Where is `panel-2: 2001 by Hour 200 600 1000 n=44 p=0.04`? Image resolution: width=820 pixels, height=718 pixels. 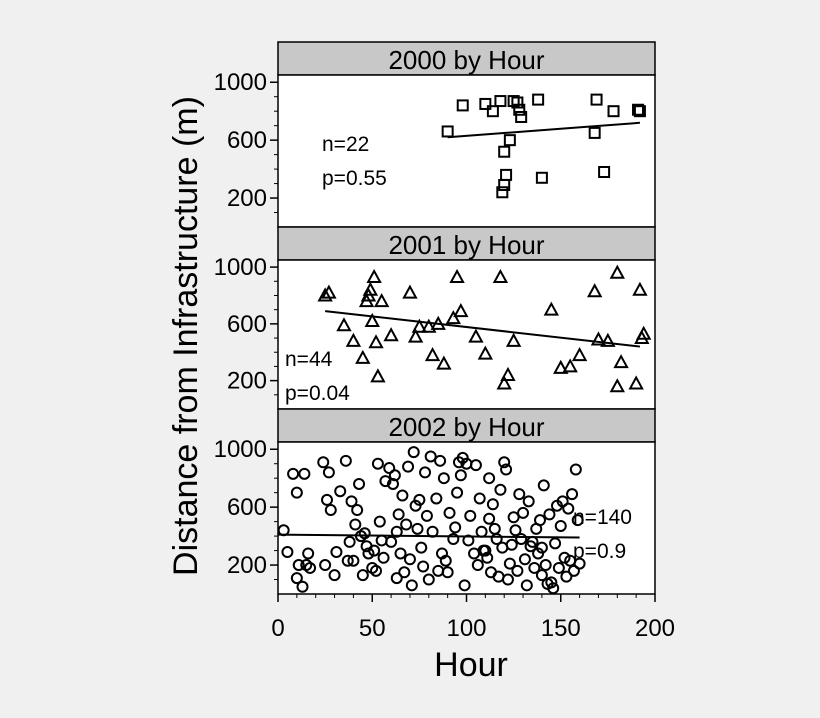 panel-2: 2001 by Hour 200 600 1000 n=44 p=0.04 is located at coordinates (435, 318).